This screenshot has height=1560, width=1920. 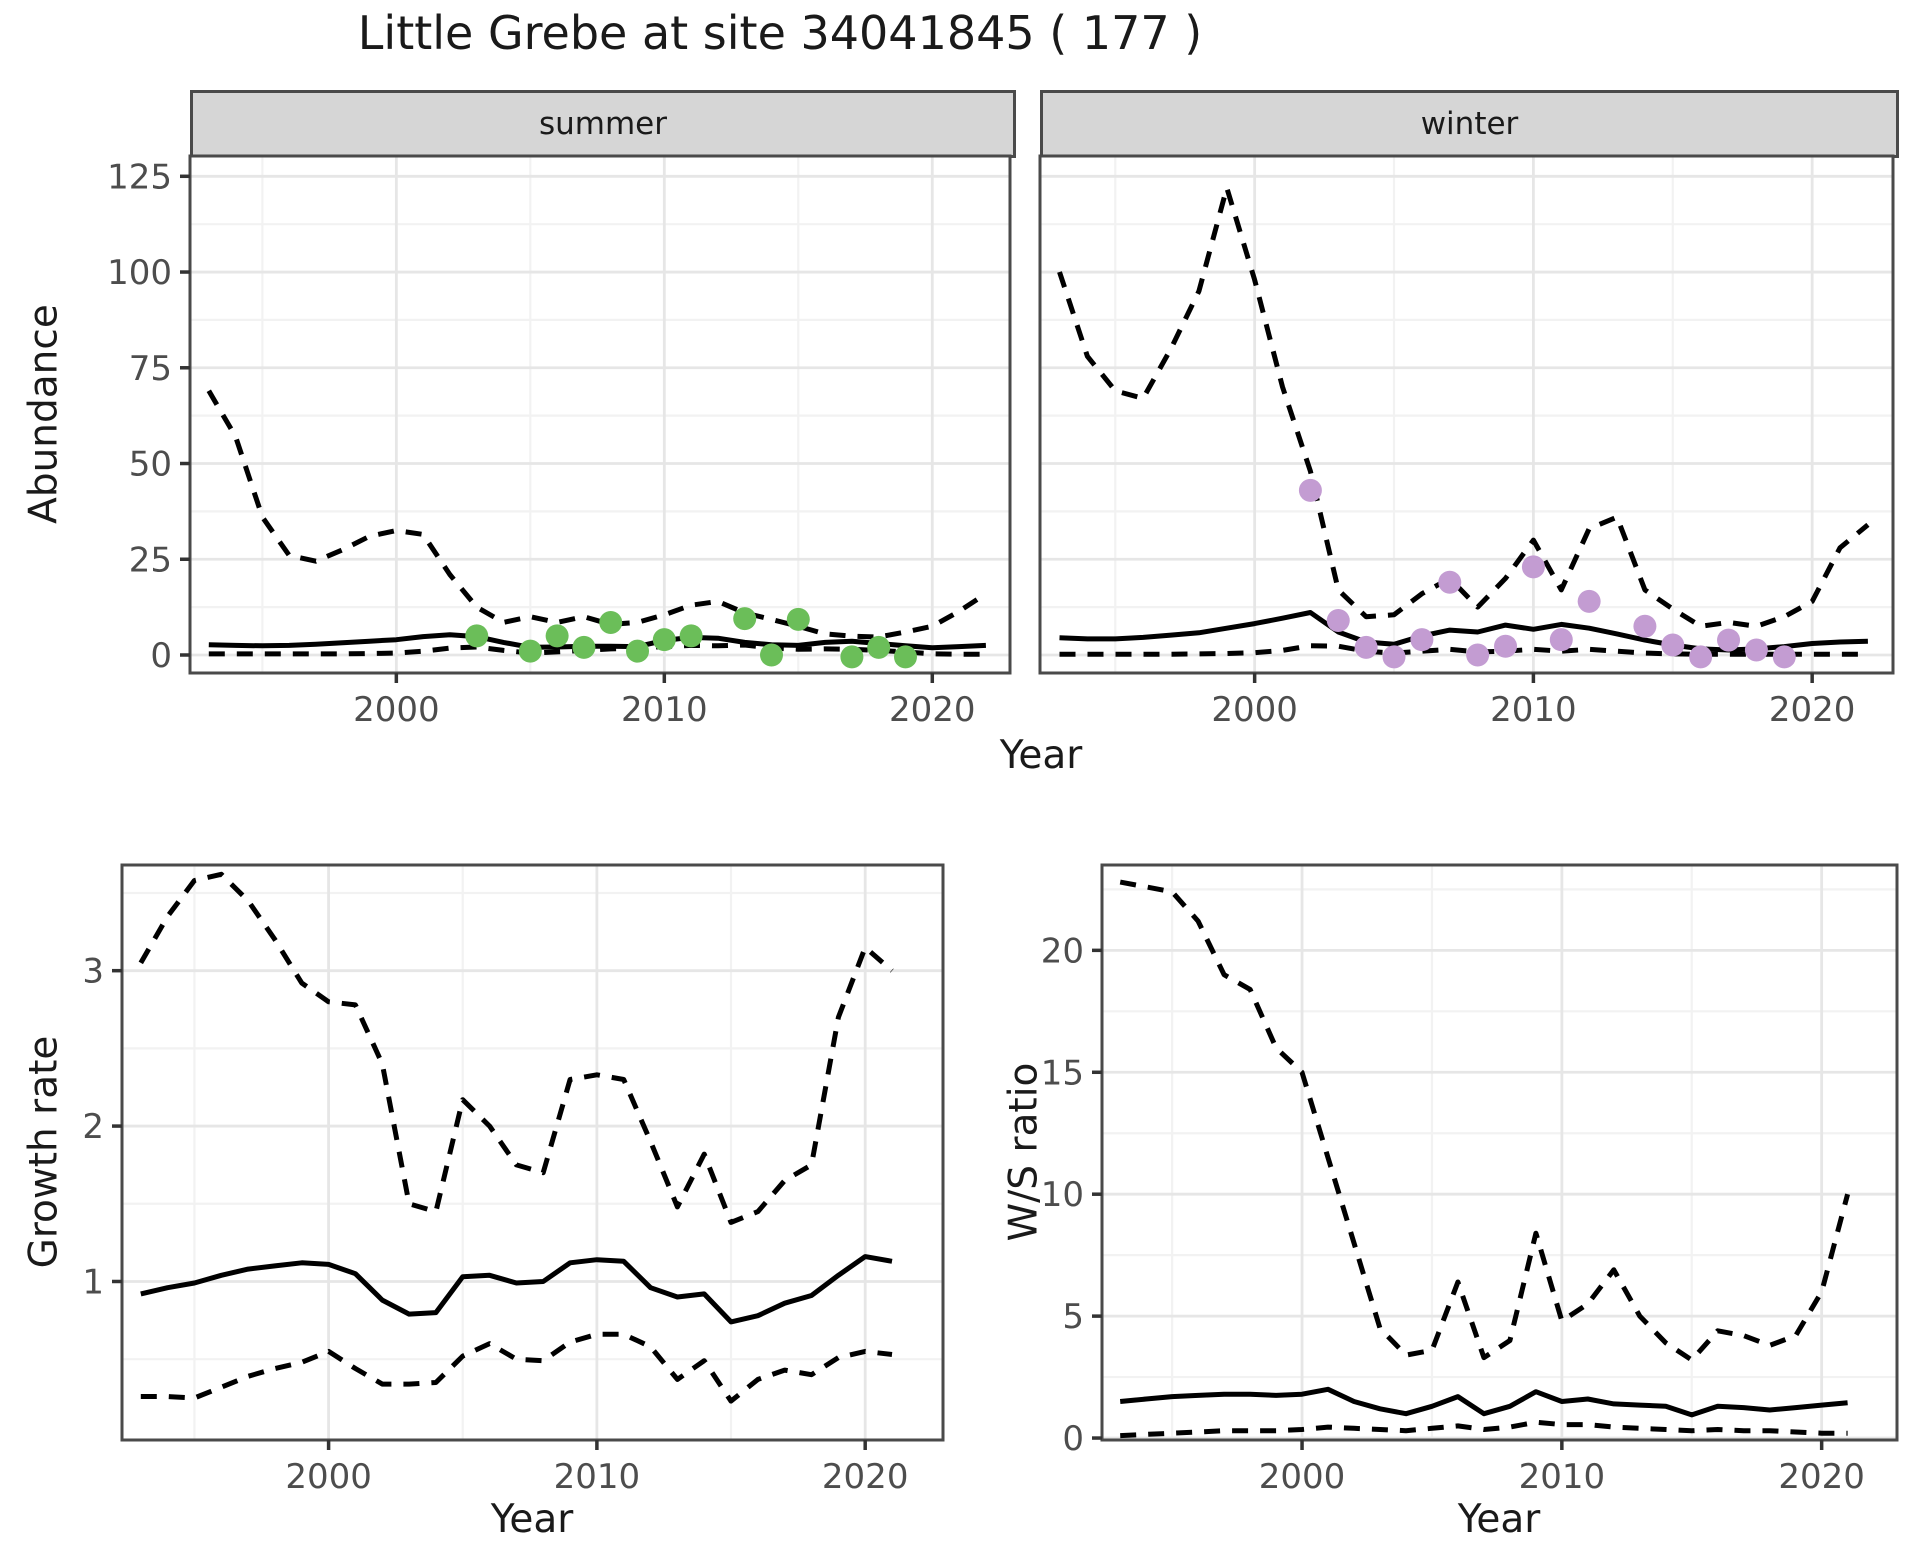 I want to click on x-axis-label-year-bottom-right: Year, so click(x=1499, y=1519).